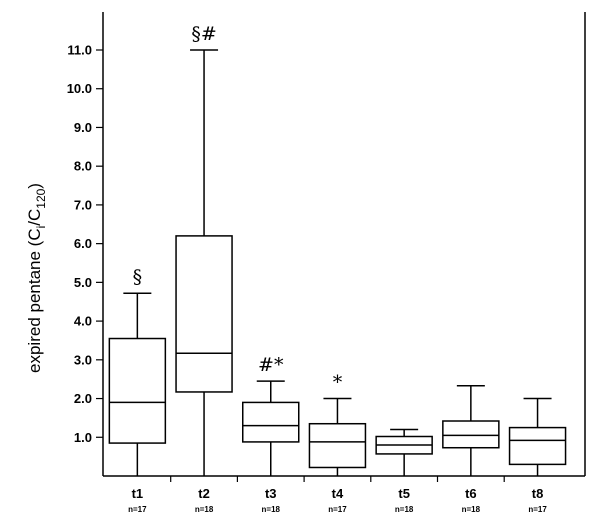 The image size is (600, 525). Describe the element at coordinates (203, 34) in the screenshot. I see `significance-annotation: §#` at that location.